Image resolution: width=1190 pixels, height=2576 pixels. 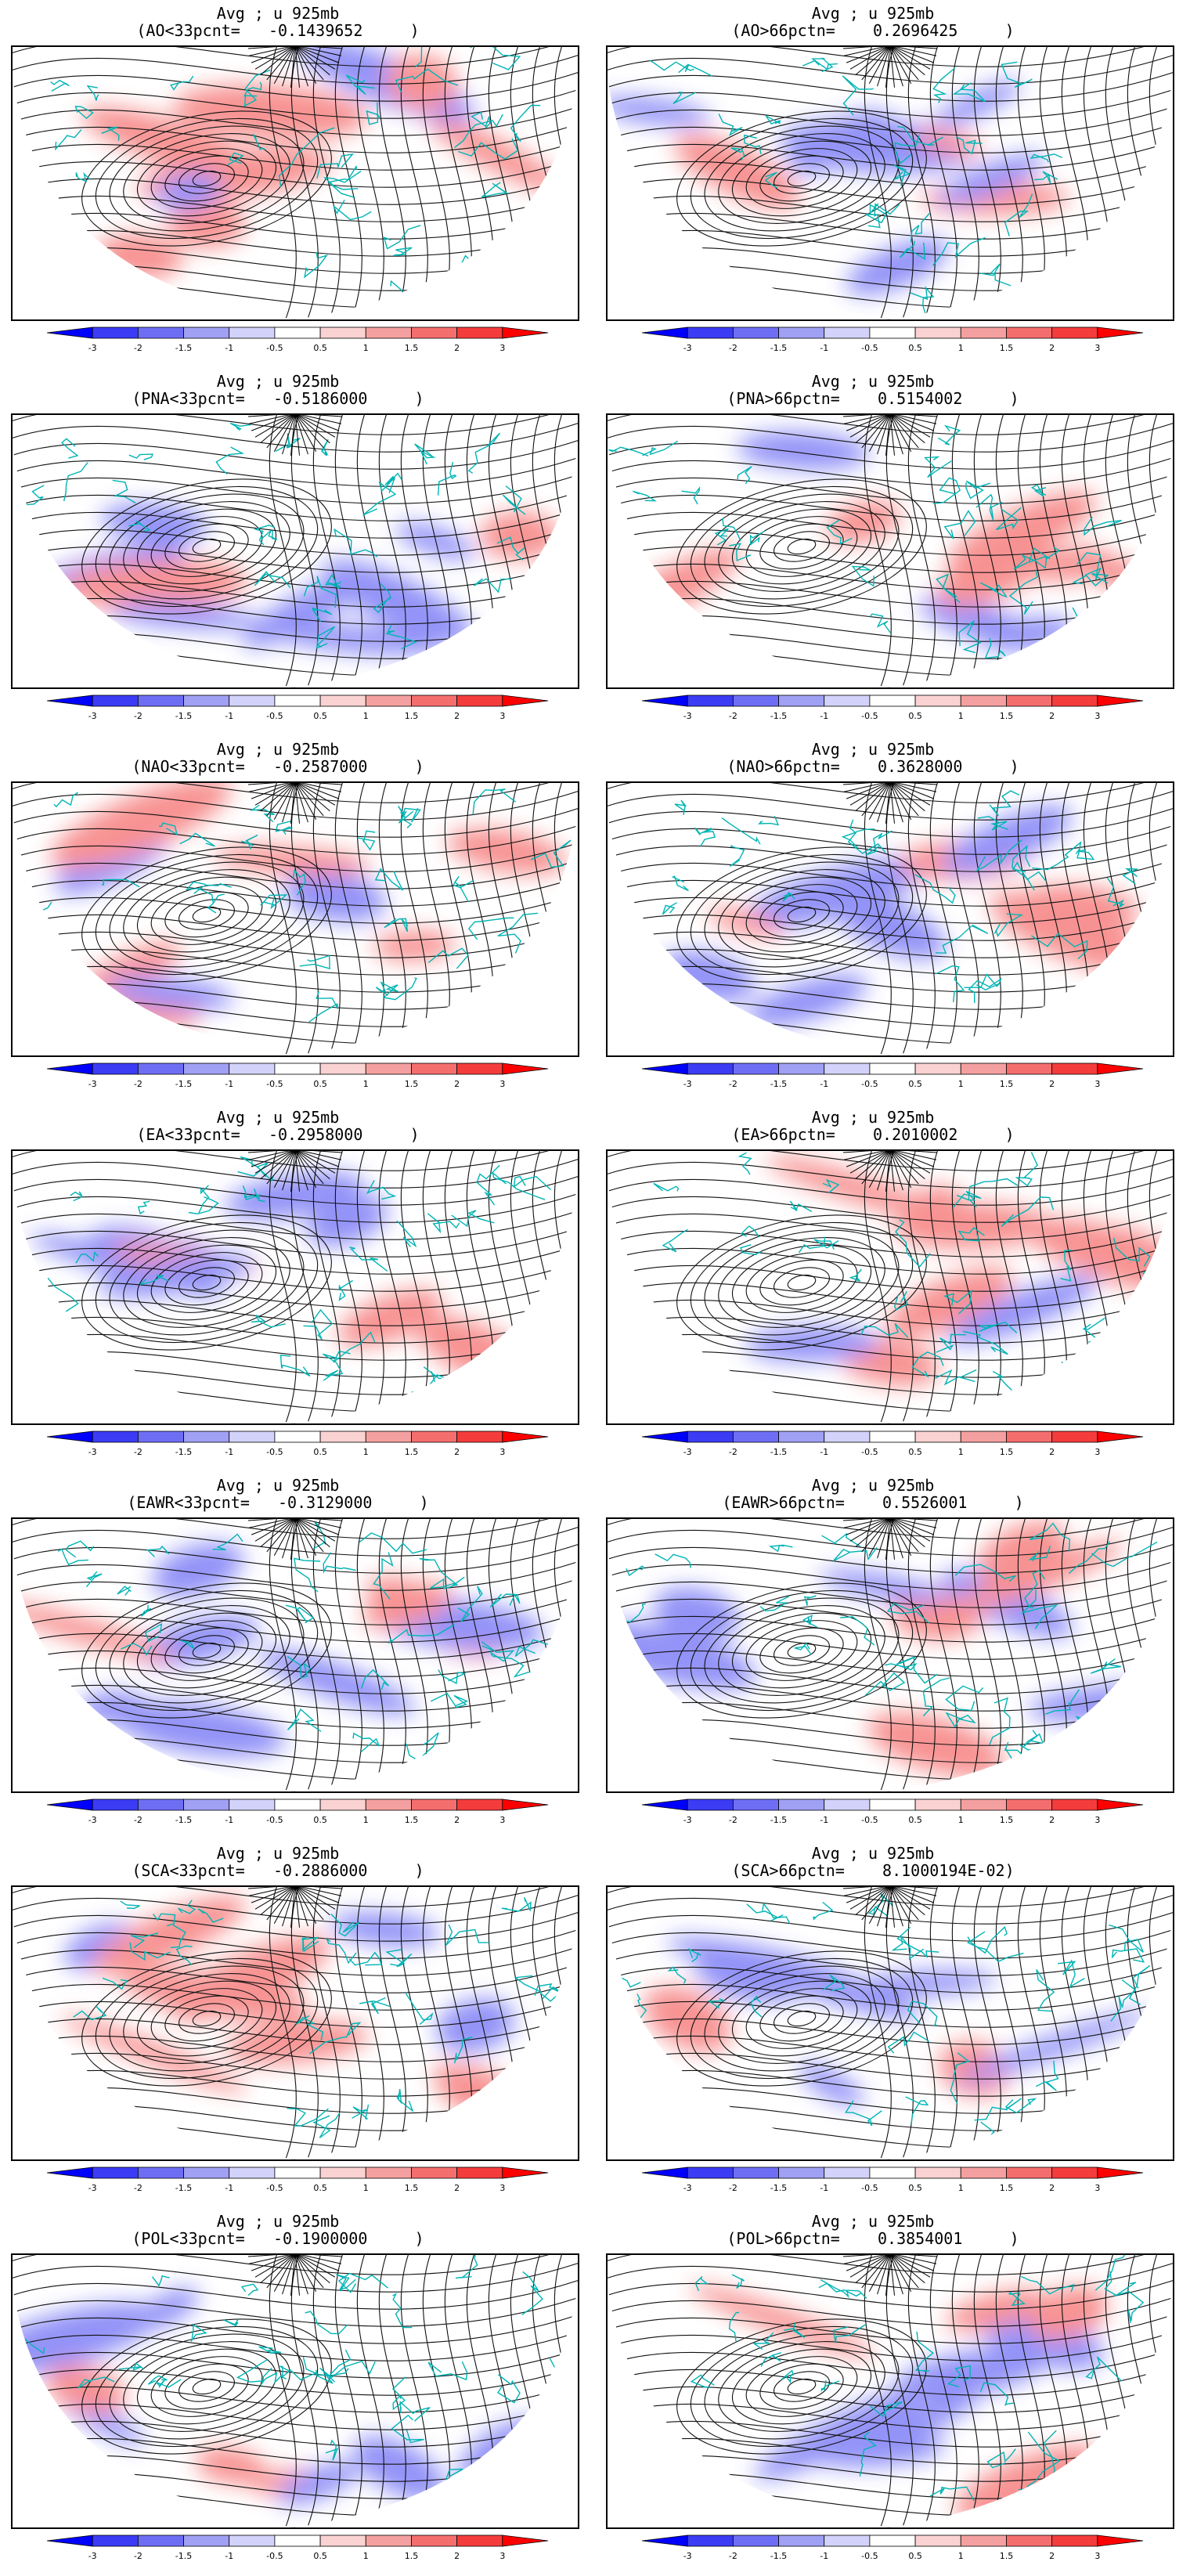 What do you see at coordinates (138, 348) in the screenshot?
I see `colorbar-tick-label: -2` at bounding box center [138, 348].